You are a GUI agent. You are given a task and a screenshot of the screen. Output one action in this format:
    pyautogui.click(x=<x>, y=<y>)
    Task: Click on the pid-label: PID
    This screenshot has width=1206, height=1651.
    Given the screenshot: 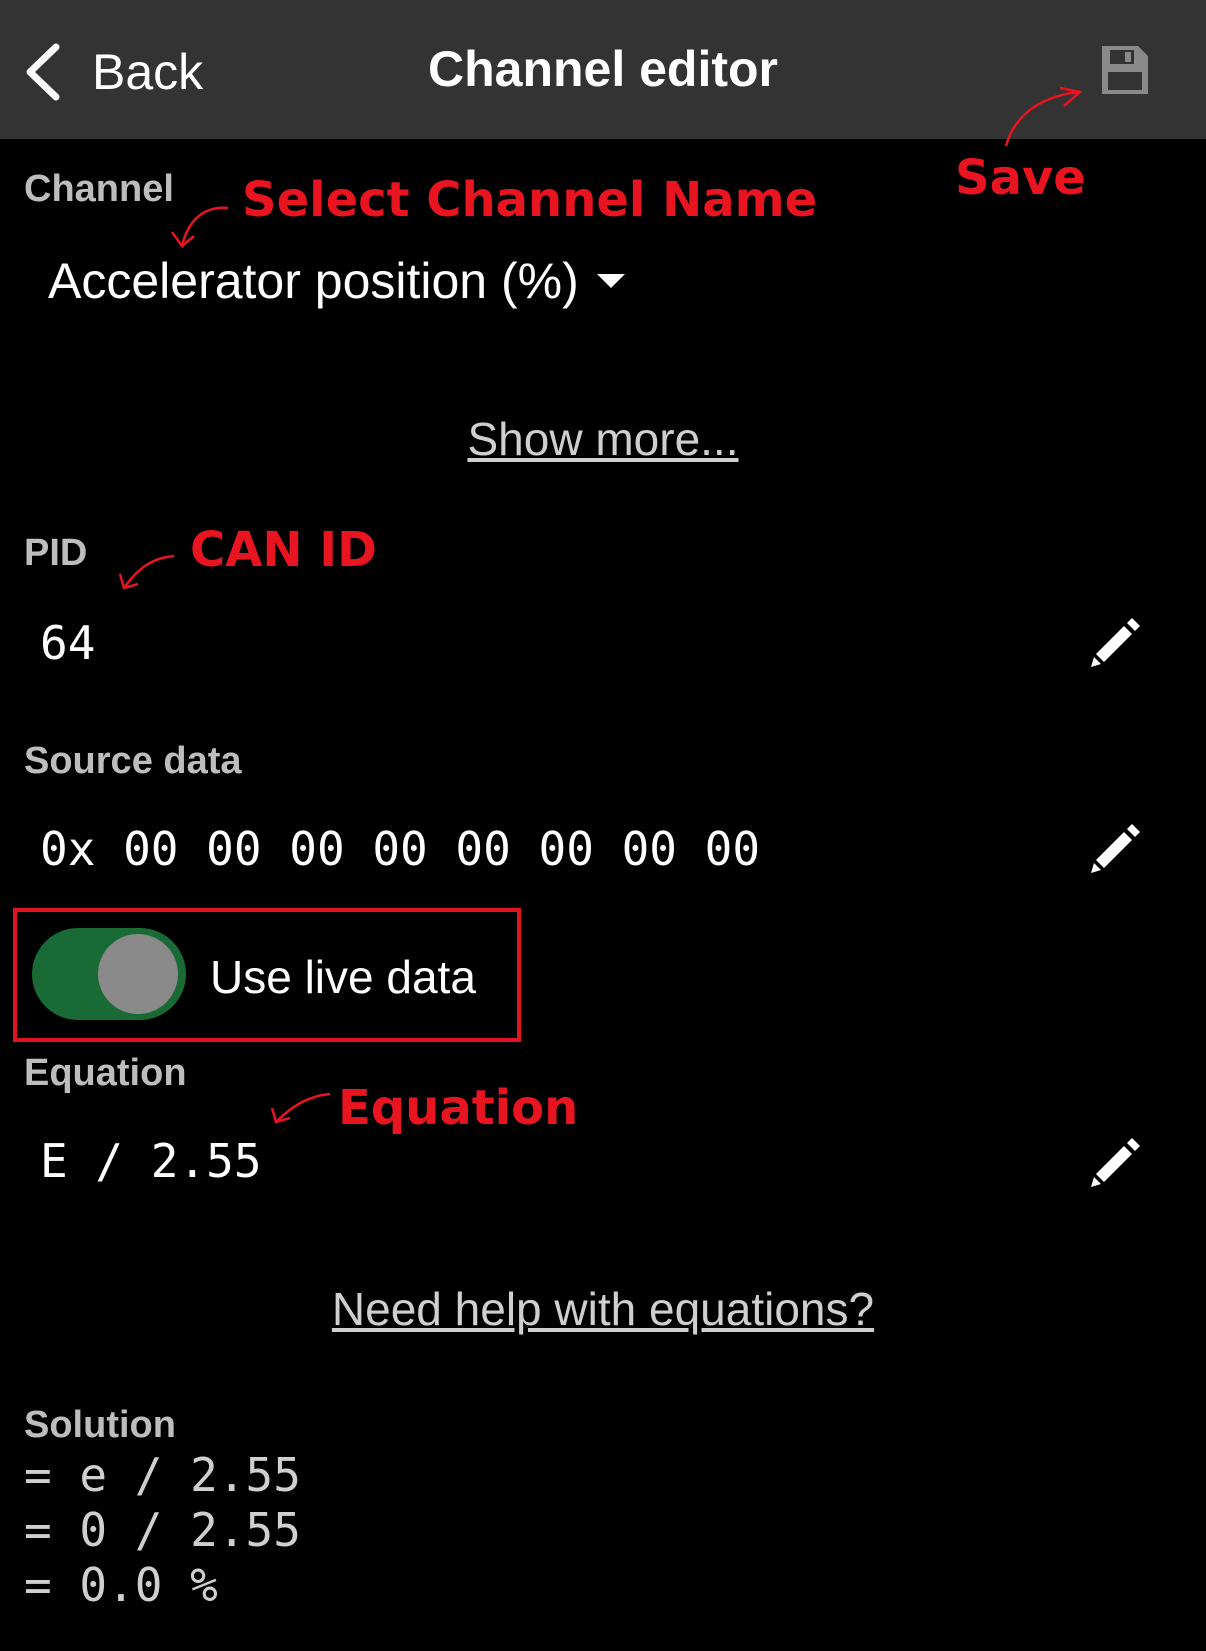 What is the action you would take?
    pyautogui.click(x=56, y=553)
    